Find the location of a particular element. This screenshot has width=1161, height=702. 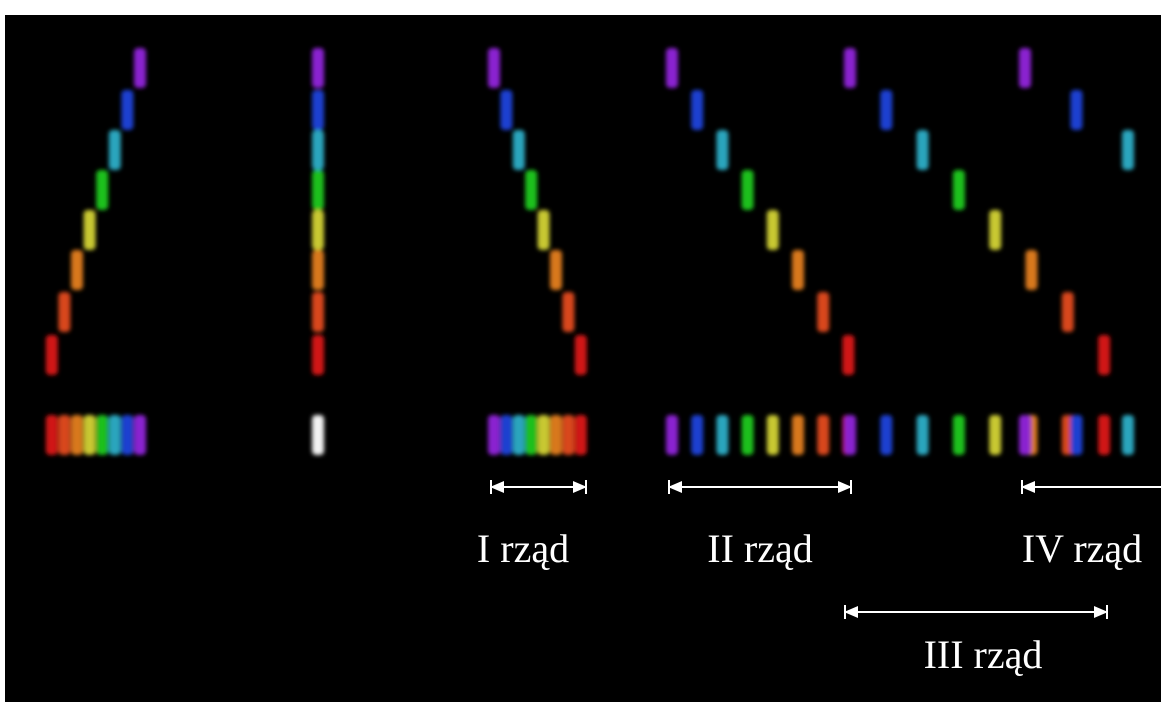

order-label: I rząd is located at coordinates (523, 548).